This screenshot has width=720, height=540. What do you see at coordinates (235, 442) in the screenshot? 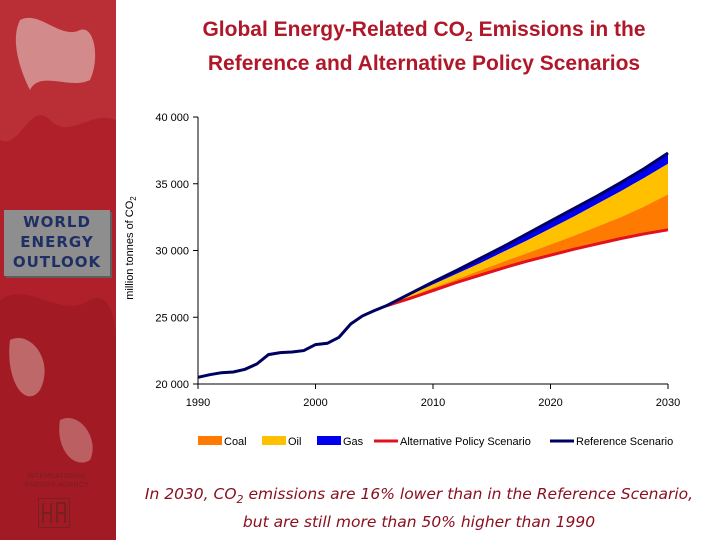
I see `coal-legend-label: Coal` at bounding box center [235, 442].